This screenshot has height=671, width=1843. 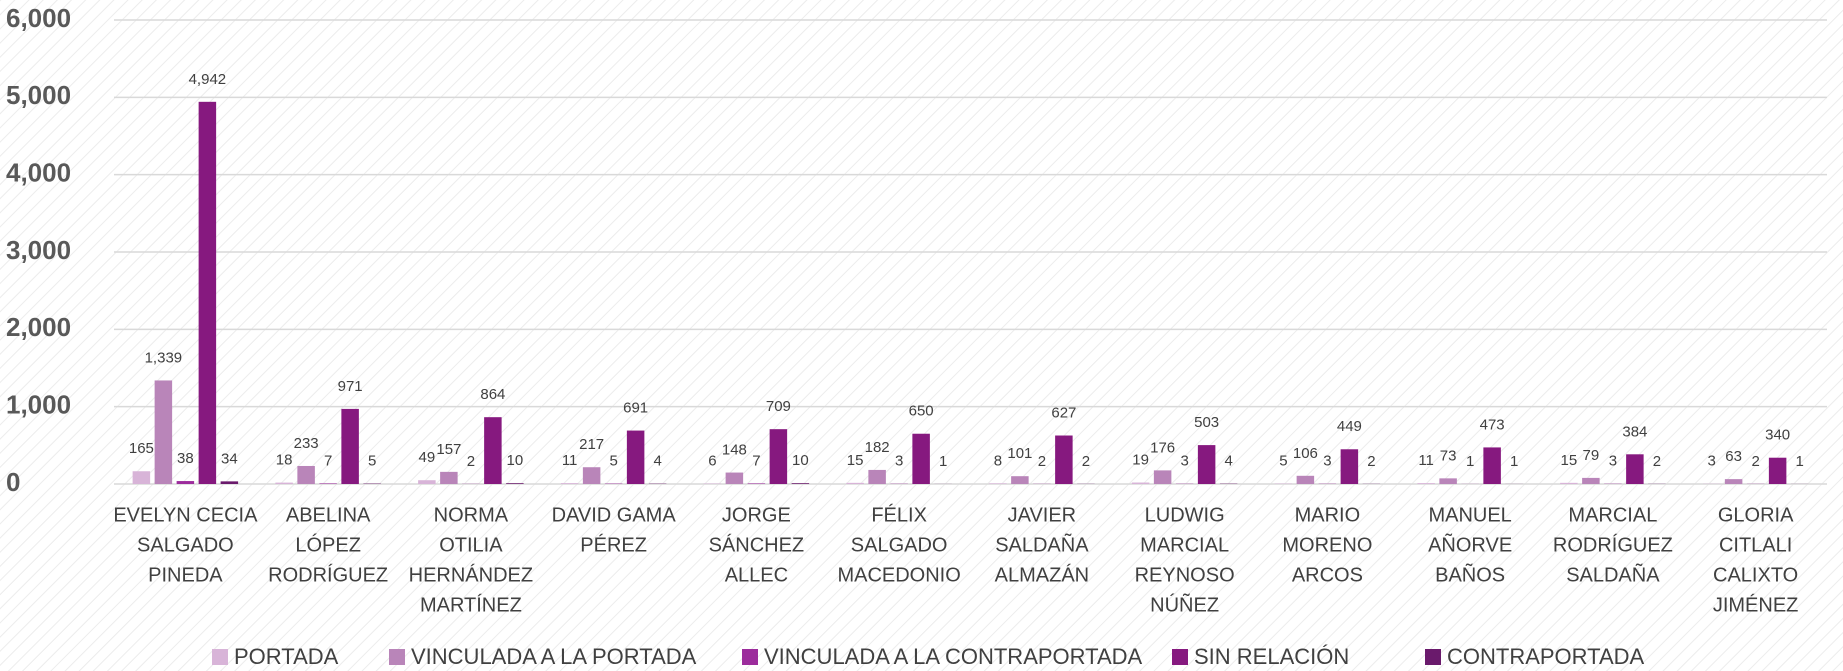 What do you see at coordinates (141, 448) in the screenshot?
I see `value-label: 165` at bounding box center [141, 448].